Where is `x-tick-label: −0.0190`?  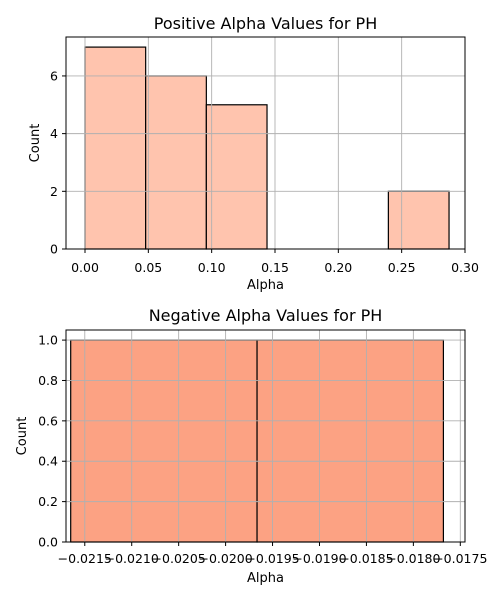
x-tick-label: −0.0190 is located at coordinates (319, 558).